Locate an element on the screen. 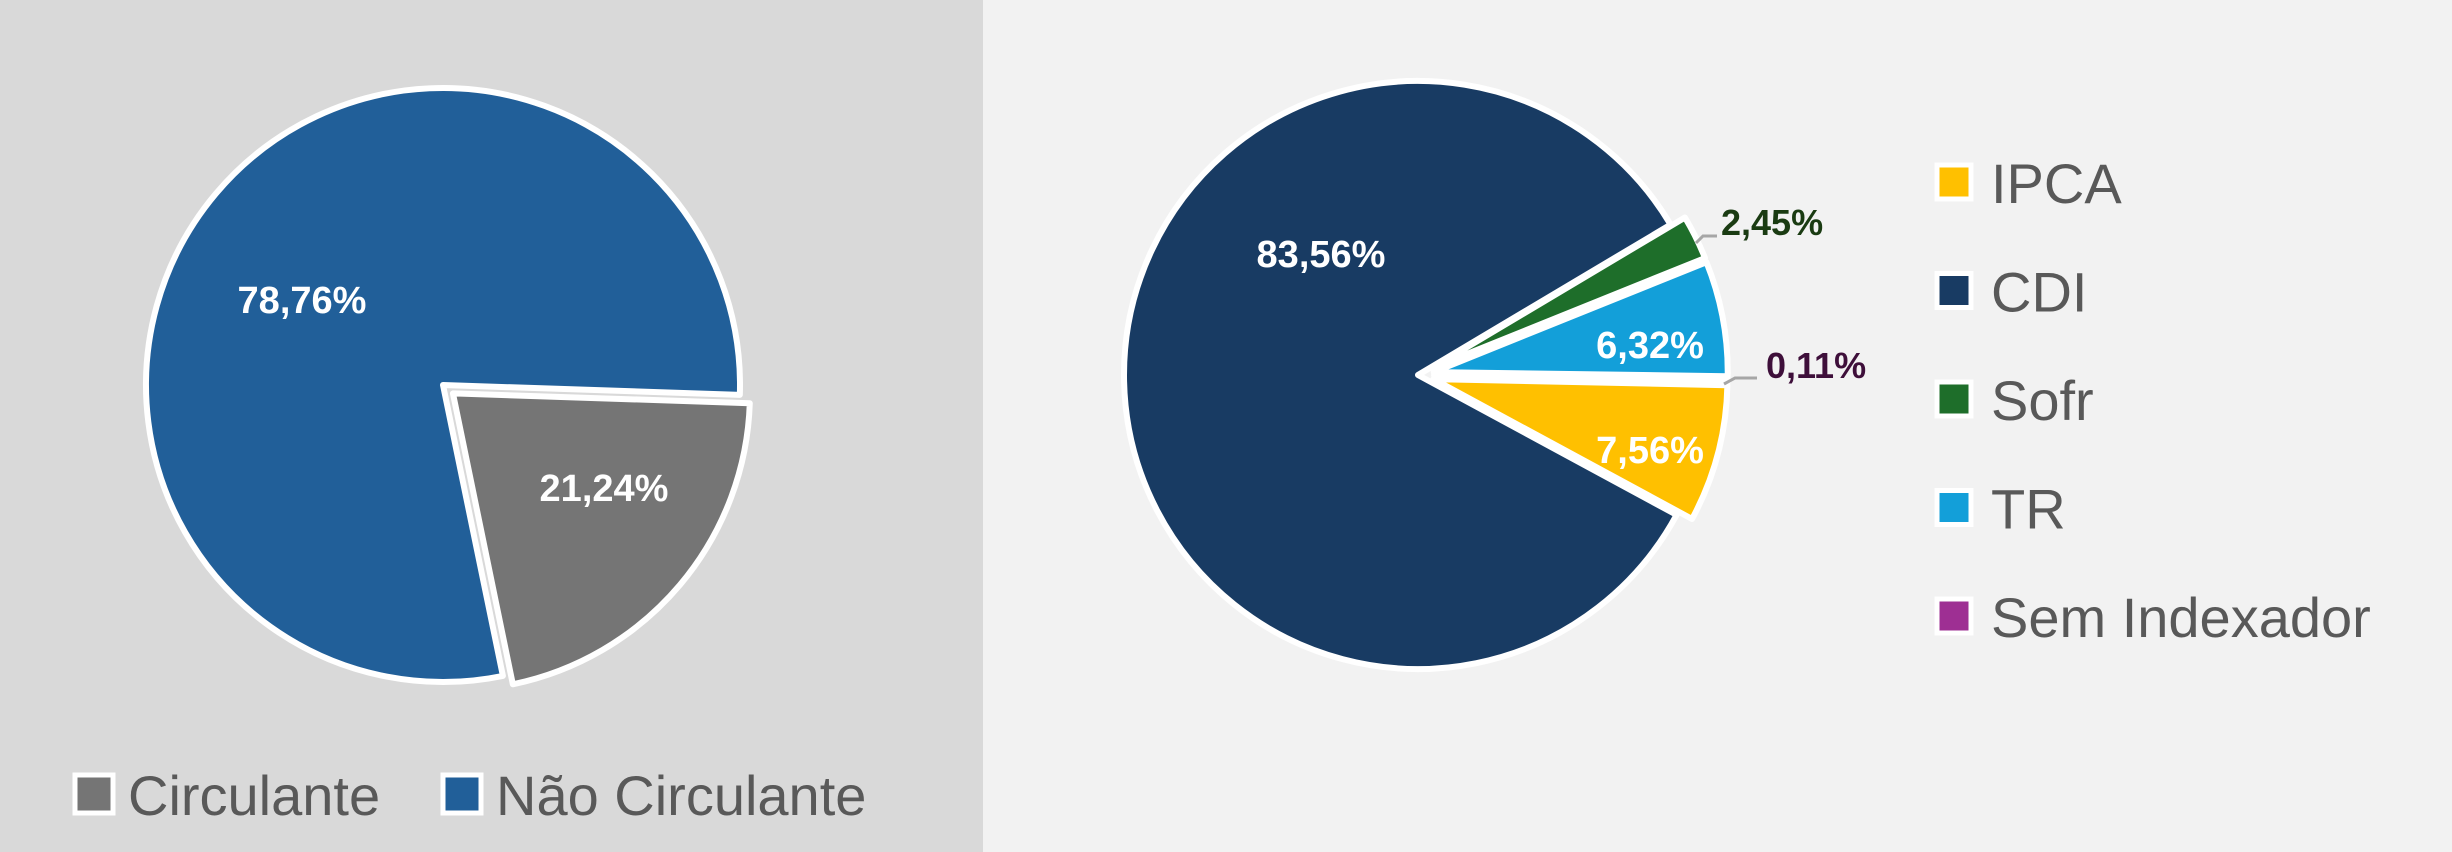 This screenshot has height=852, width=2452. leader-line-sem-indexador is located at coordinates (1740, 381).